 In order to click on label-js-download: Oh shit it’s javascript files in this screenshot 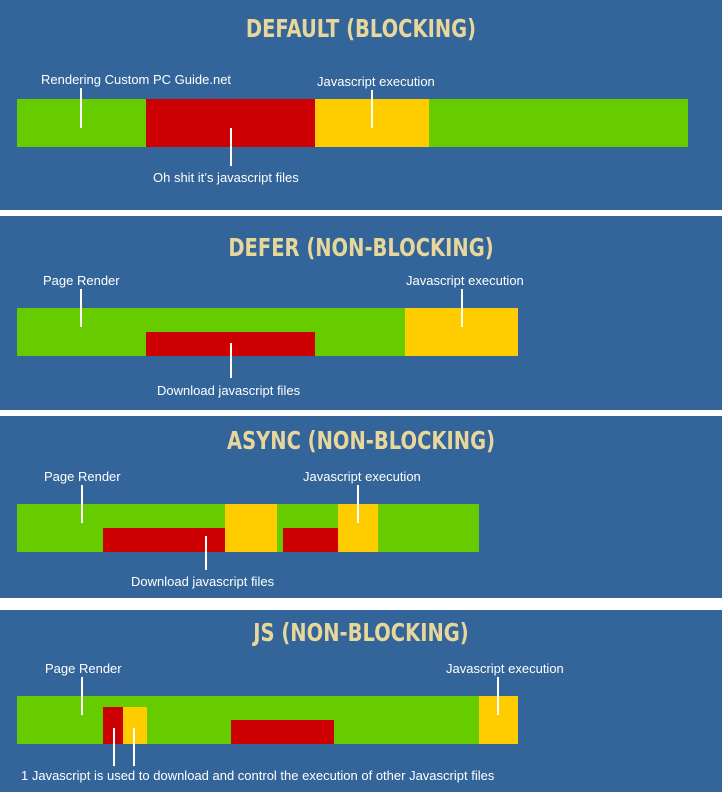, I will do `click(226, 177)`.